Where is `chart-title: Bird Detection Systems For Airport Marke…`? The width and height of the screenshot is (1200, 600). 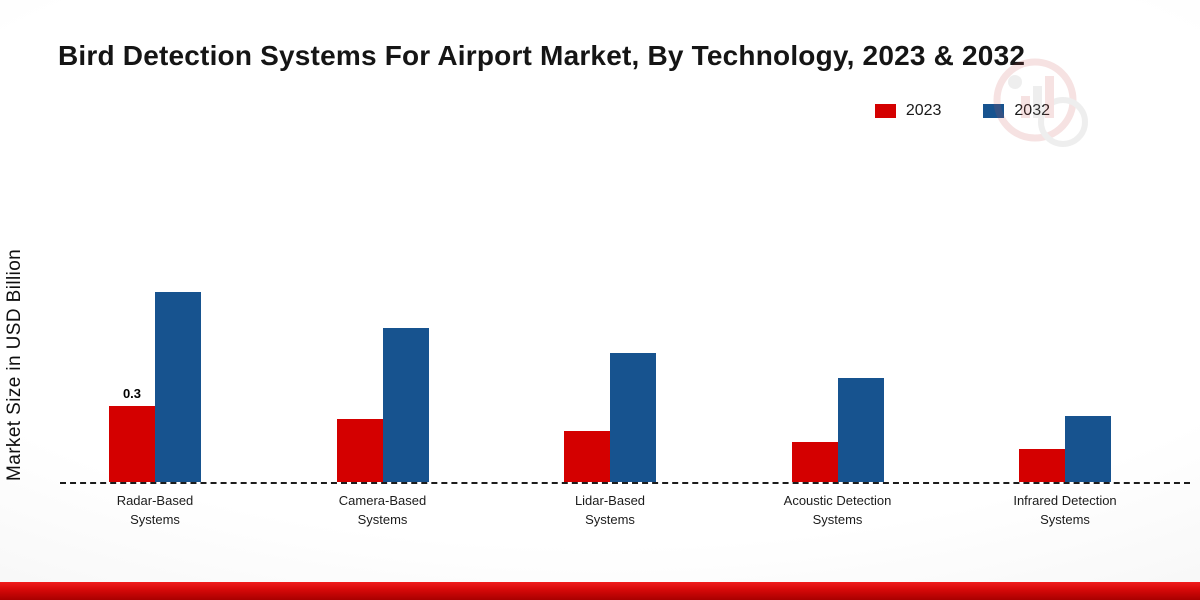 chart-title: Bird Detection Systems For Airport Marke… is located at coordinates (542, 55).